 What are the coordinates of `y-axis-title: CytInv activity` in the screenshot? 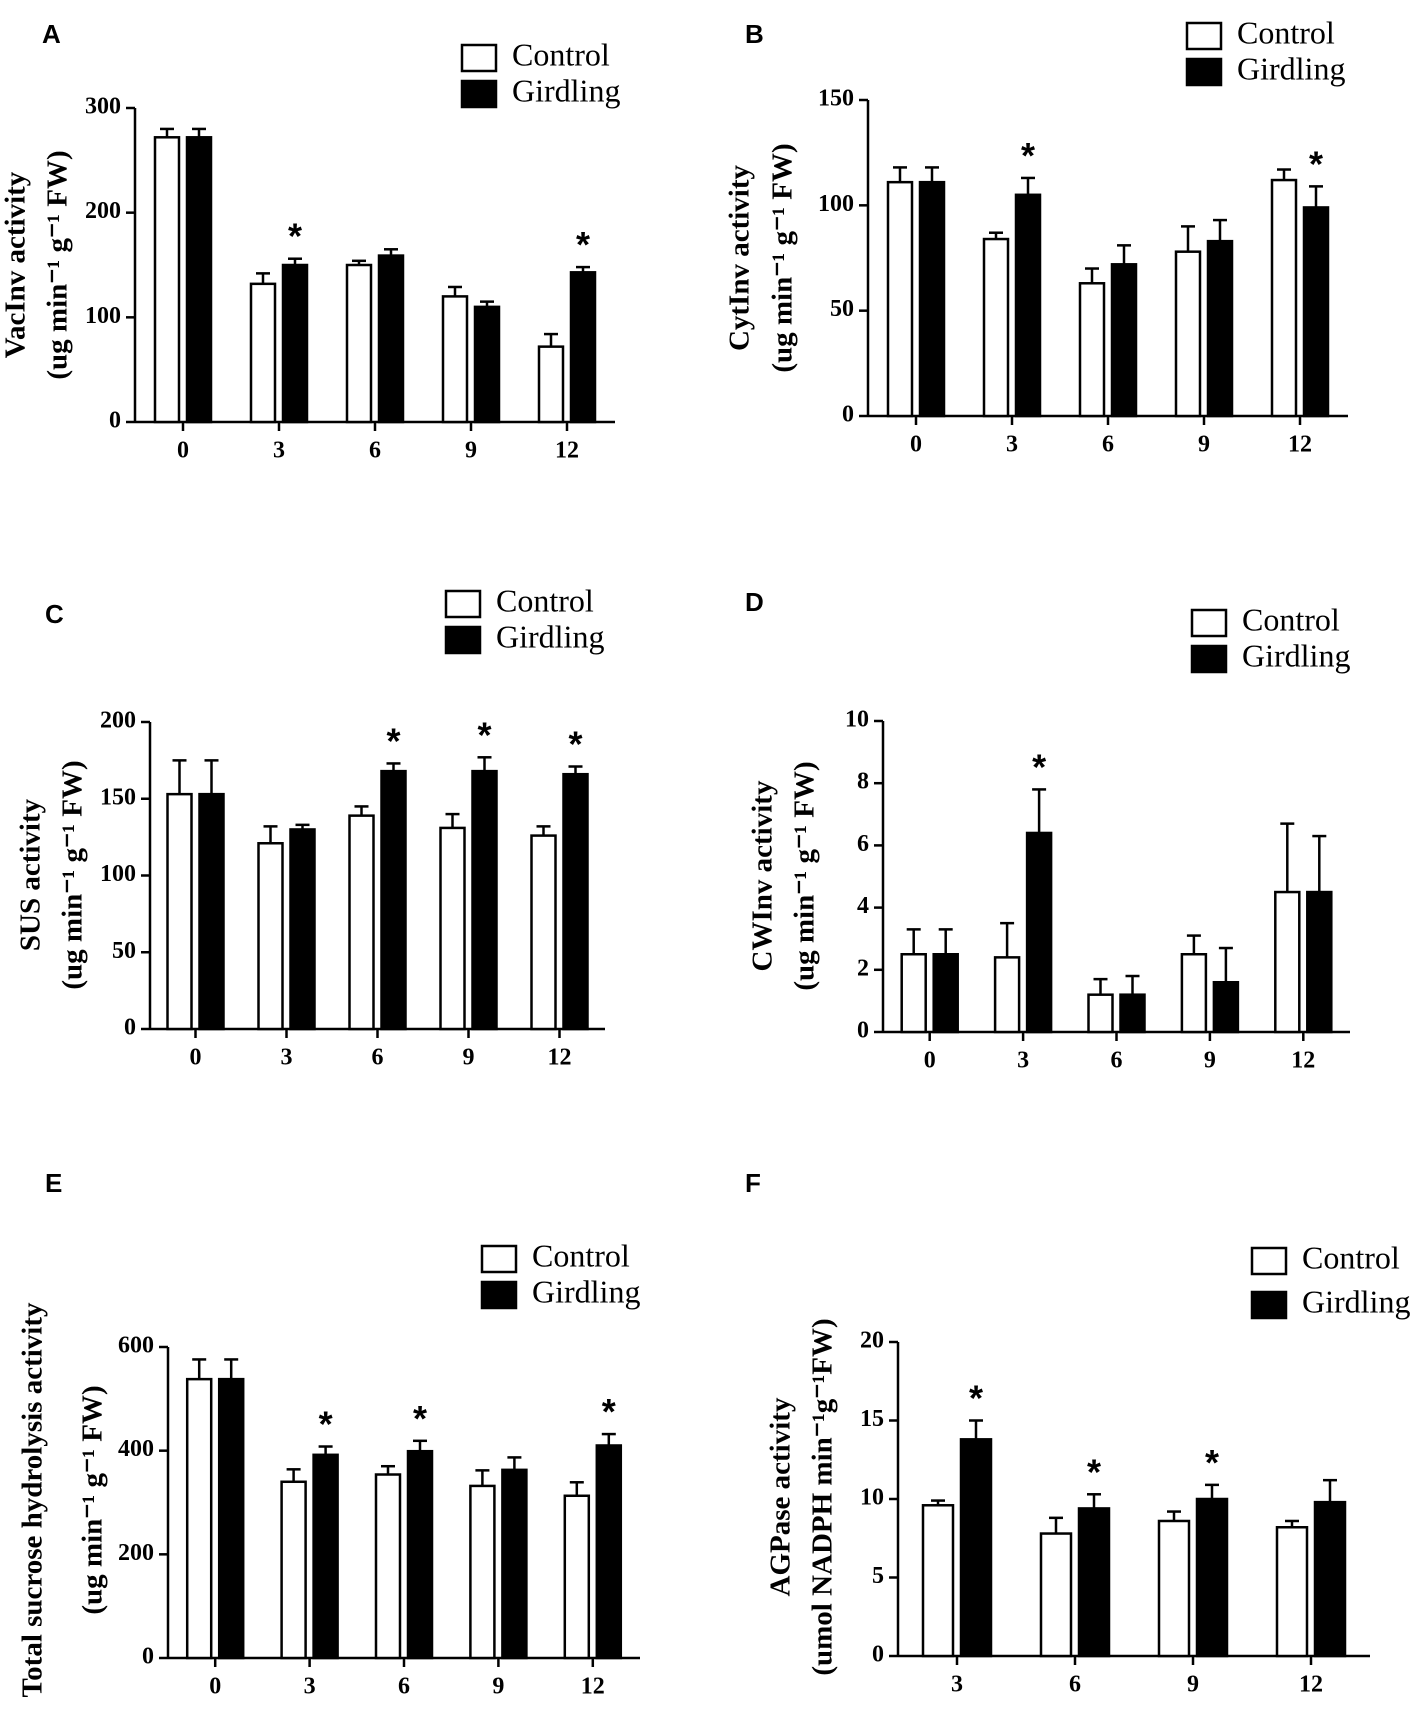 It's located at (740, 257).